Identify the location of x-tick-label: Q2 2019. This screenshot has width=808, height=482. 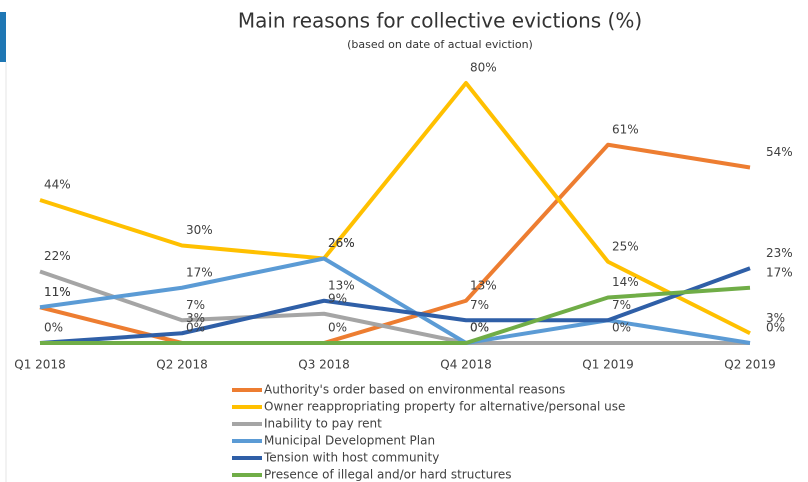
(749, 365).